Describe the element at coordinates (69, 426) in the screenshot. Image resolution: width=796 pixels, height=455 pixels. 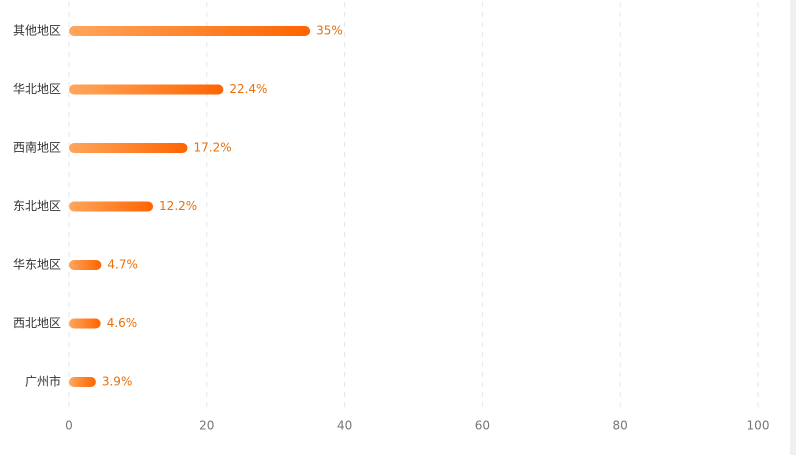
I see `x-tick-label: 0` at that location.